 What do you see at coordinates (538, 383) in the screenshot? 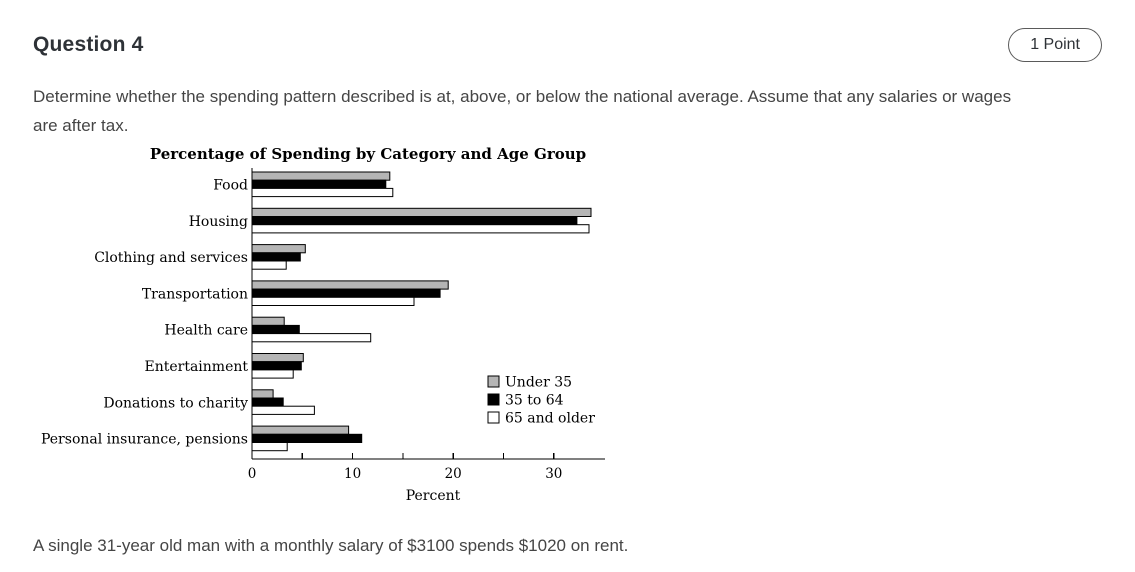
I see `legend-label: Under 35` at bounding box center [538, 383].